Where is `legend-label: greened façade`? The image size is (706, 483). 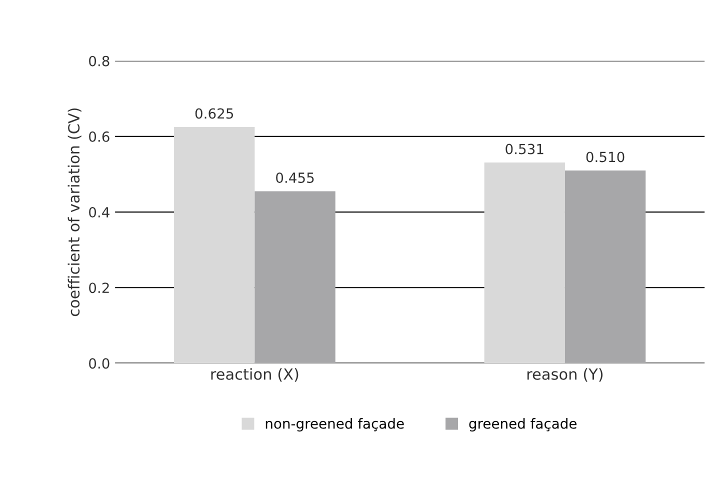 legend-label: greened façade is located at coordinates (522, 425).